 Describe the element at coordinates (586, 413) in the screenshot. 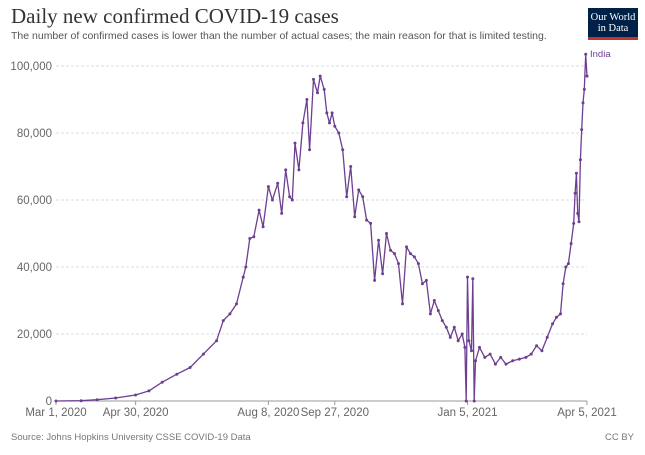

I see `x-tick-label: Apr 5, 2021` at that location.